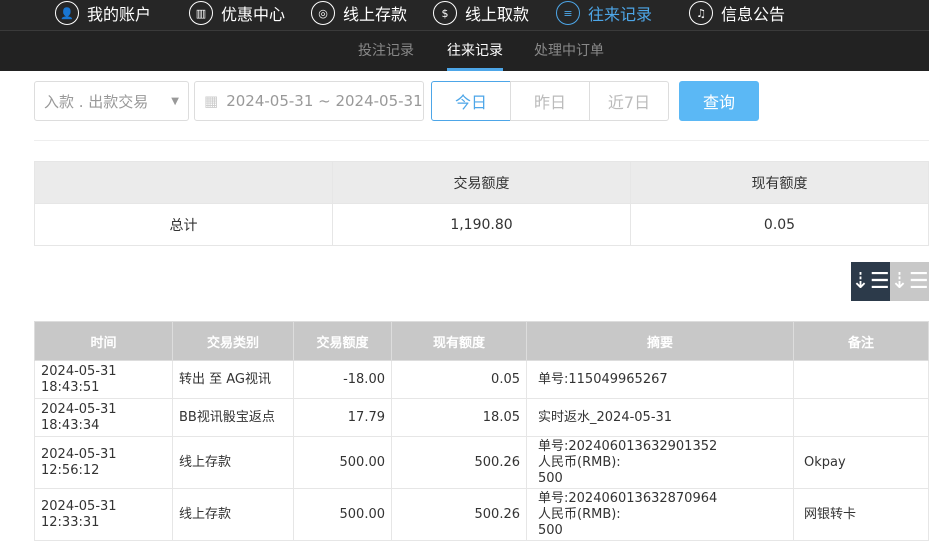 This screenshot has width=929, height=541. What do you see at coordinates (323, 13) in the screenshot?
I see `deposit-icon: ◎` at bounding box center [323, 13].